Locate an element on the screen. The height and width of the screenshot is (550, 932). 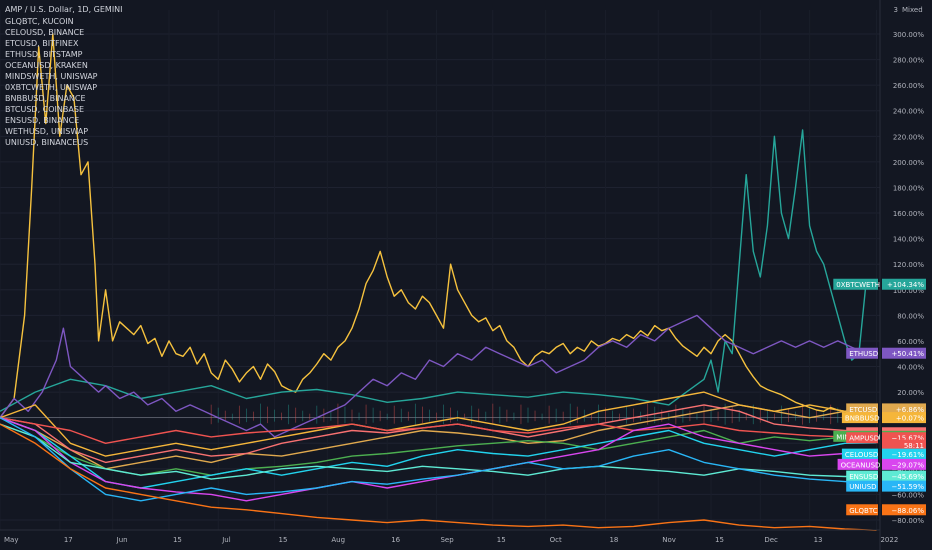
x-tick-label: Jun is located at coordinates (122, 540).